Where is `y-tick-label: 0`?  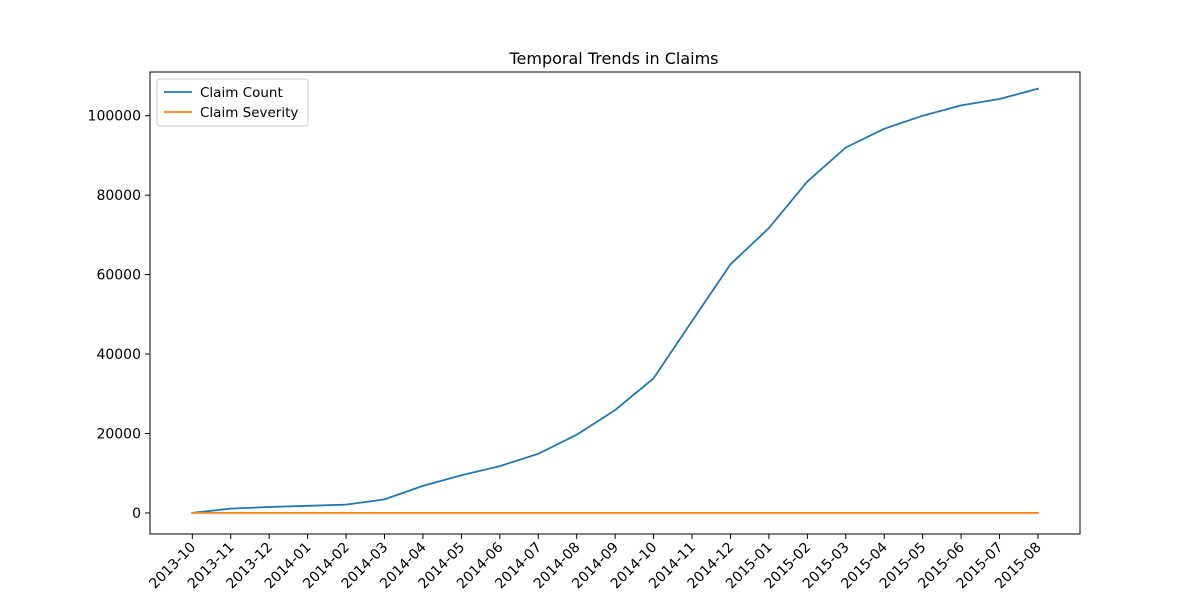 y-tick-label: 0 is located at coordinates (136, 514).